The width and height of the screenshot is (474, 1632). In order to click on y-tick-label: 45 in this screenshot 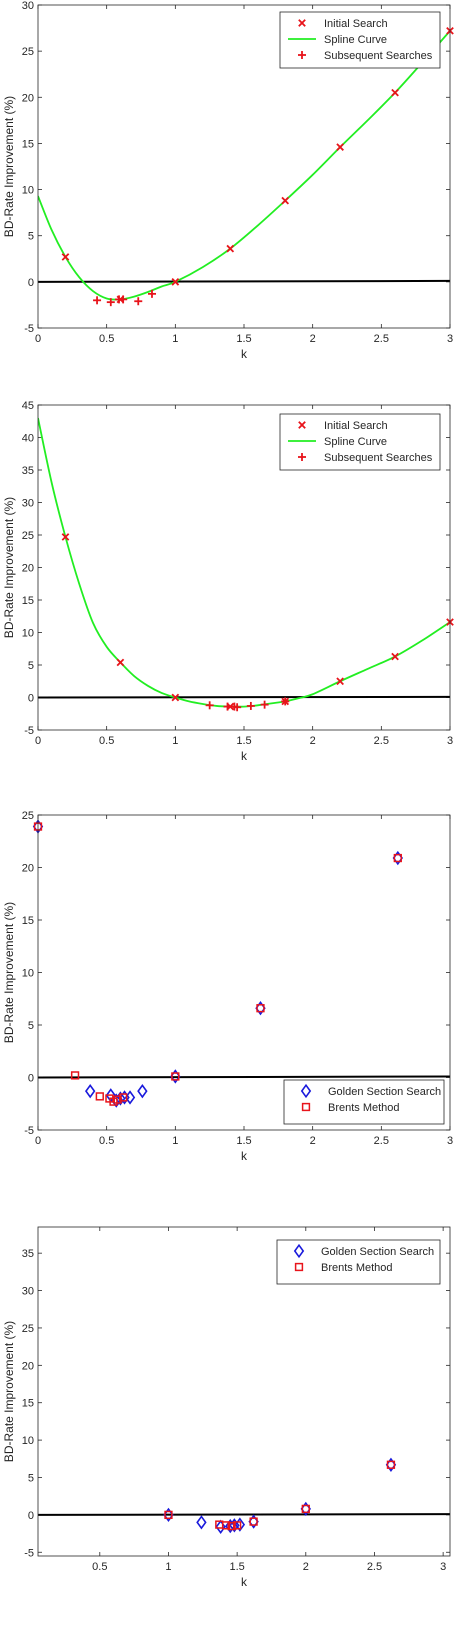, I will do `click(28, 406)`.